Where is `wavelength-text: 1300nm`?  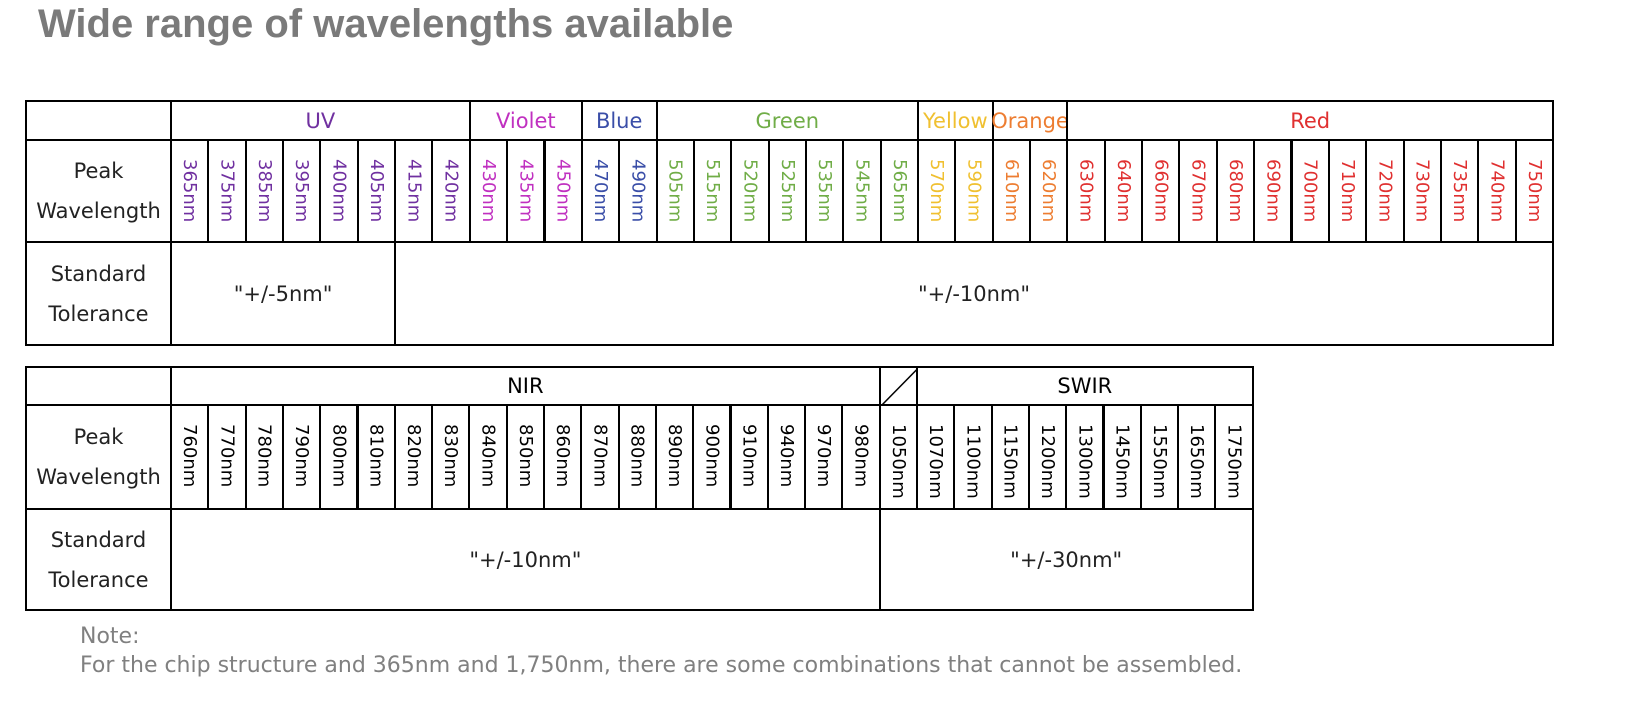
wavelength-text: 1300nm is located at coordinates (1085, 461).